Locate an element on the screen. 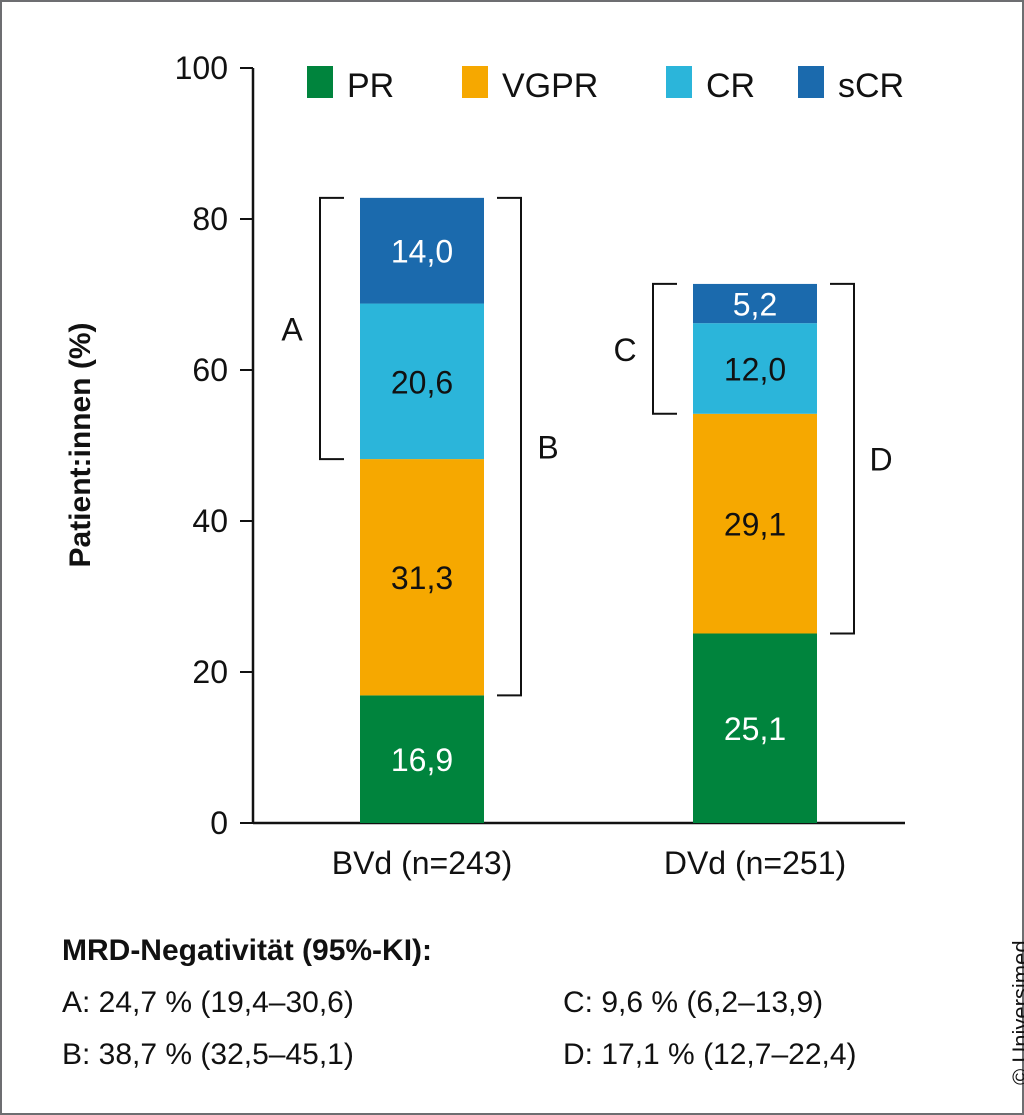 The width and height of the screenshot is (1024, 1115). note-a: A: 24,7 % (19,4–30,6) is located at coordinates (208, 1002).